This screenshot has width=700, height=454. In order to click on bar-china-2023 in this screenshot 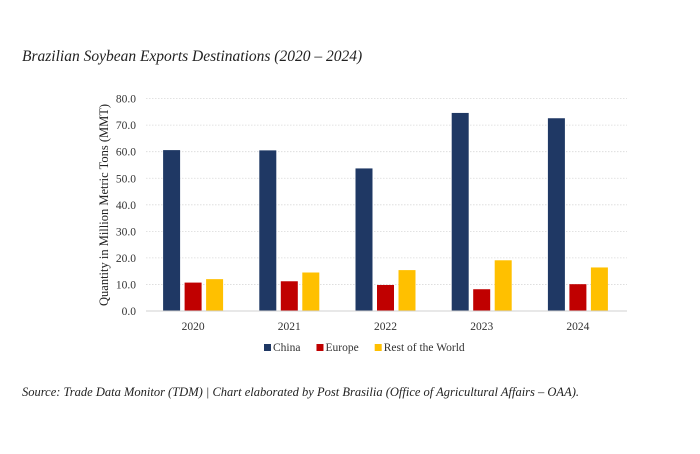, I will do `click(460, 211)`.